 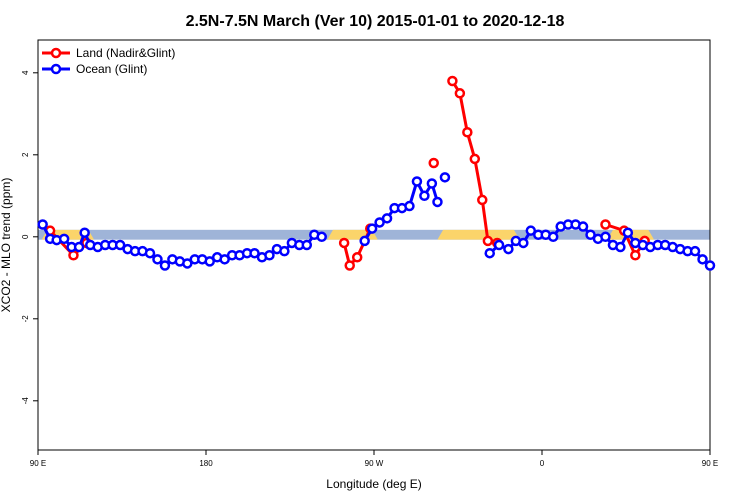 What do you see at coordinates (111, 69) in the screenshot?
I see `legend-label: Ocean (Glint)` at bounding box center [111, 69].